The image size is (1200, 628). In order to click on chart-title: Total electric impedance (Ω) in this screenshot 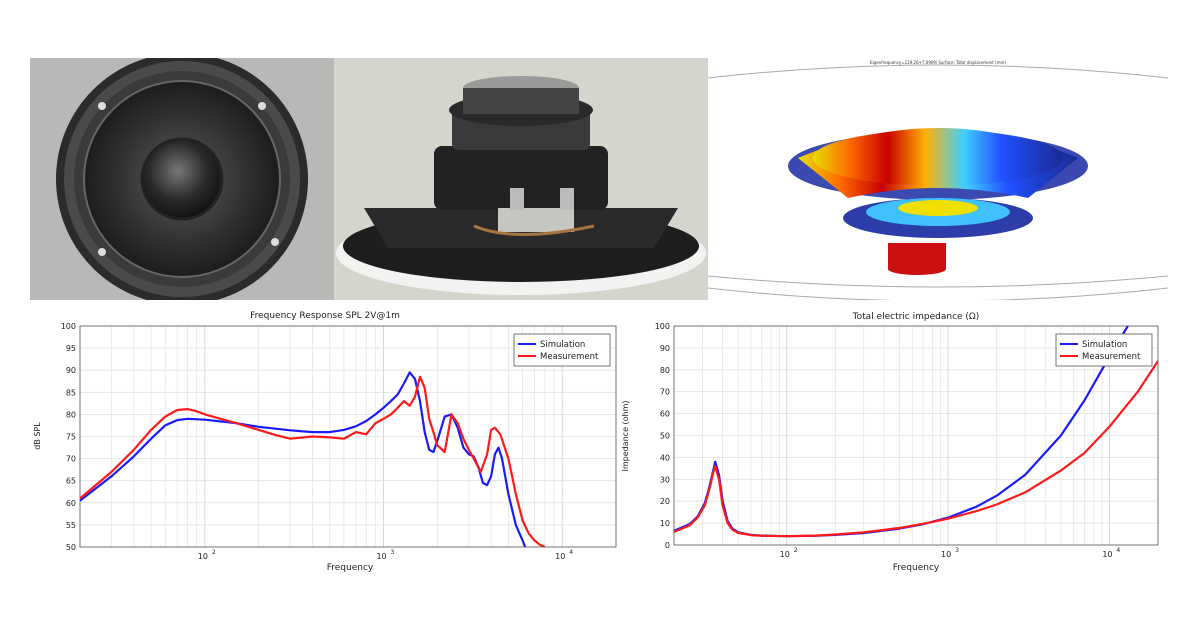, I will do `click(916, 317)`.